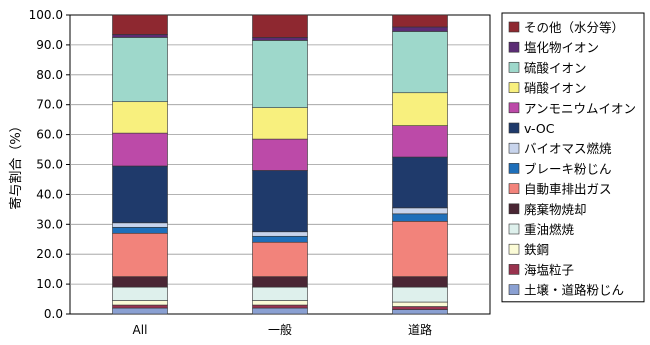  Describe the element at coordinates (49, 45) in the screenshot. I see `y-tick-label: 90.0` at that location.